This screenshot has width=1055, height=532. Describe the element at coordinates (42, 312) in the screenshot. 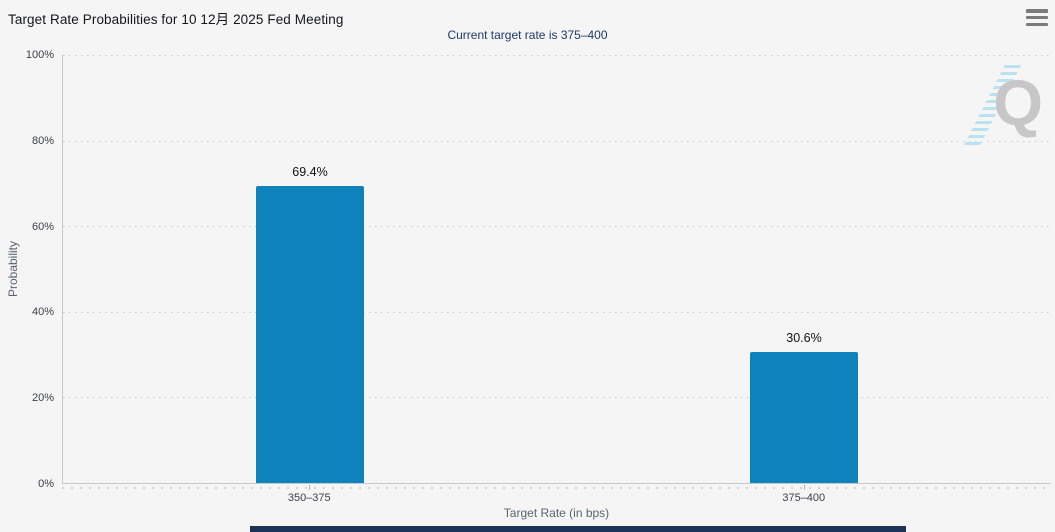

I see `y-tick-label: 40%` at that location.